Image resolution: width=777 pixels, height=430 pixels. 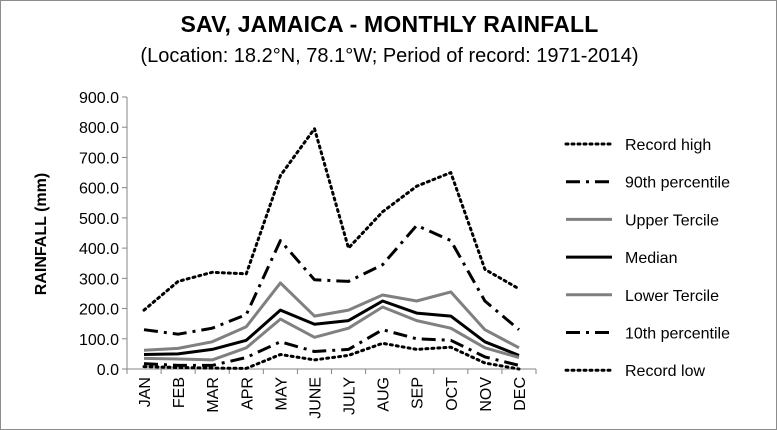 I want to click on x-tick-label: APR, so click(x=247, y=393).